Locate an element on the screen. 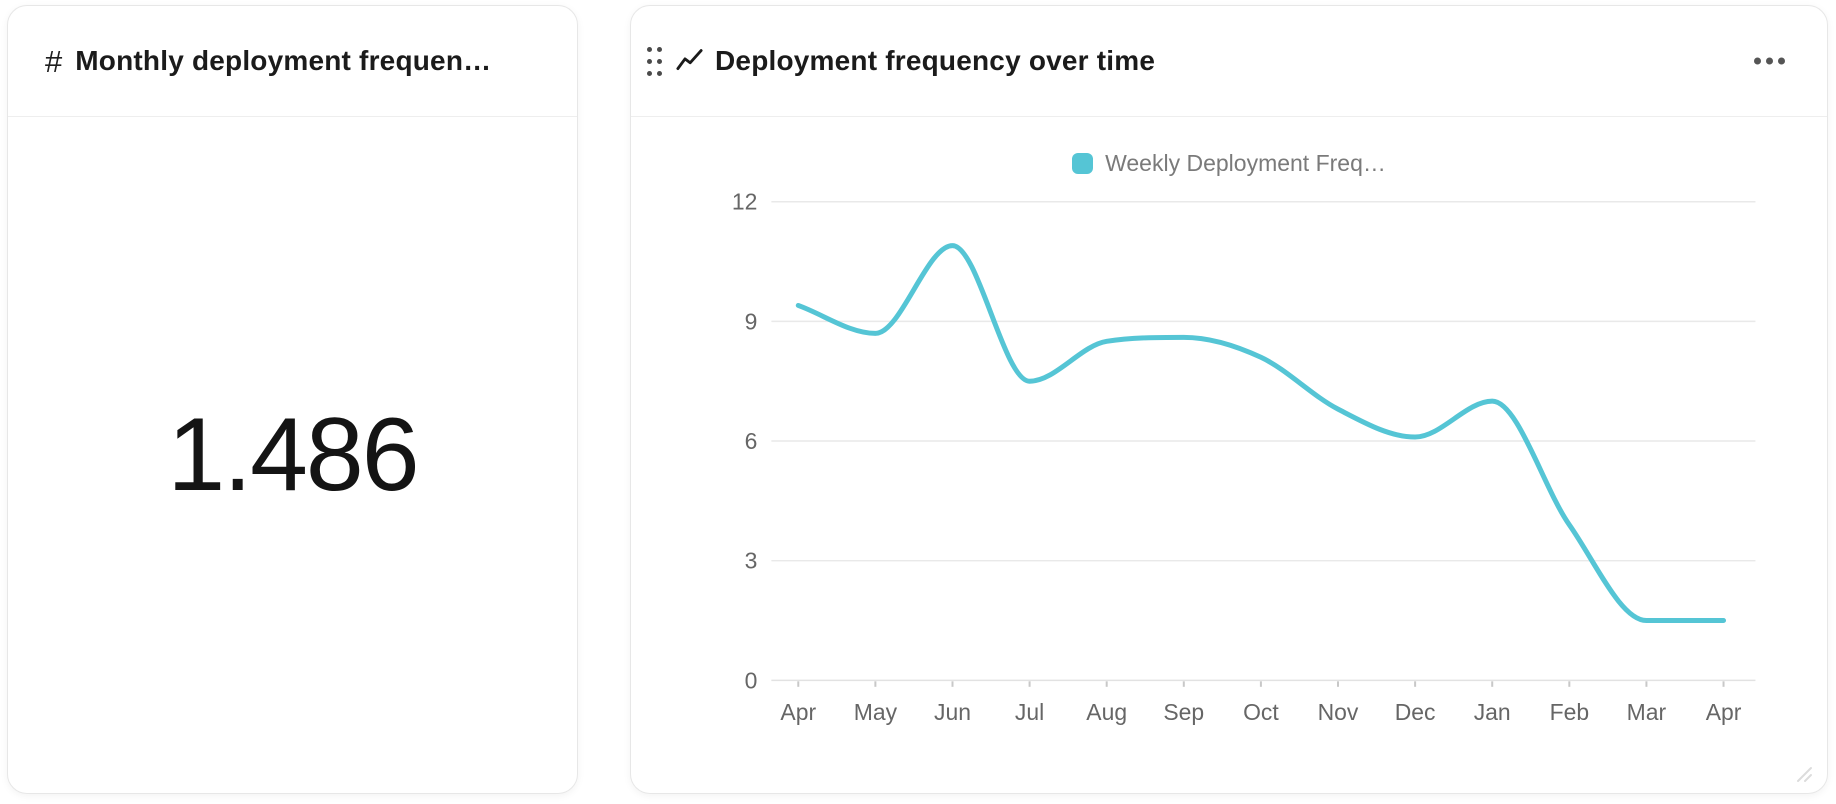  number-hash-icon: # is located at coordinates (54, 61).